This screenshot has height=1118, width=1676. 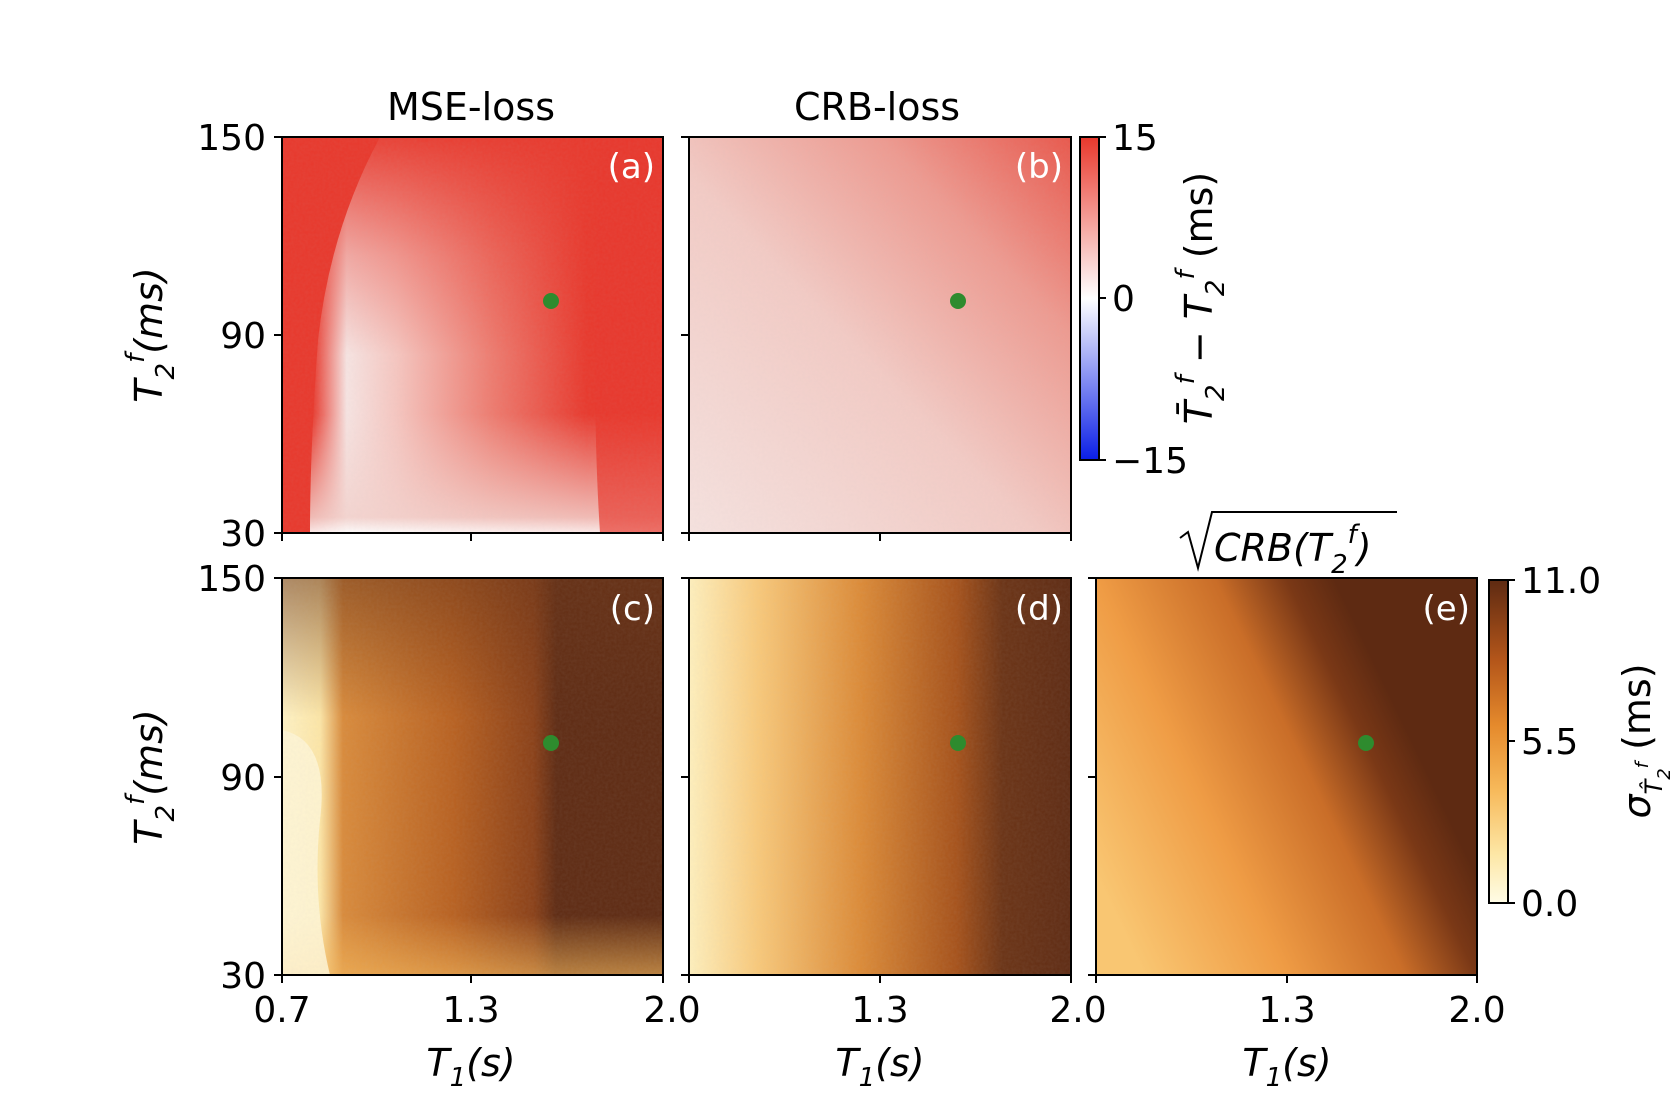 What do you see at coordinates (281, 1010) in the screenshot?
I see `xtick-c-07: 0.7` at bounding box center [281, 1010].